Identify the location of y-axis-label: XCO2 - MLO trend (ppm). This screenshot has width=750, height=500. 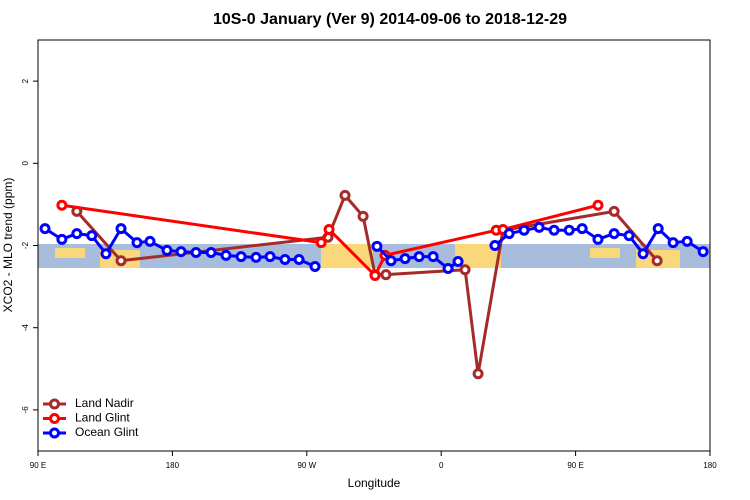
(8, 245).